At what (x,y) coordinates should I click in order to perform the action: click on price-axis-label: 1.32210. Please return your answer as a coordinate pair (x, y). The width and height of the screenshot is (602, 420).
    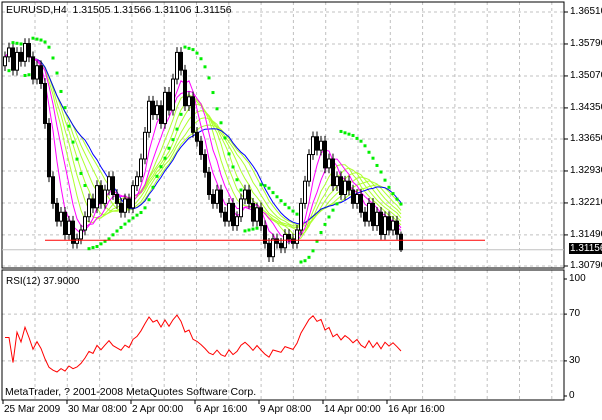
    Looking at the image, I should click on (586, 202).